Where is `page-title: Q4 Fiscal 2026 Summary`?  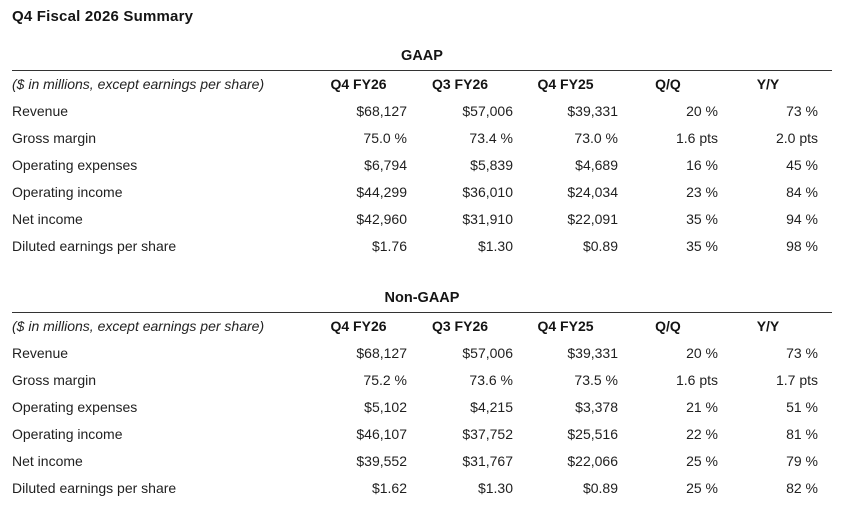 page-title: Q4 Fiscal 2026 Summary is located at coordinates (103, 16).